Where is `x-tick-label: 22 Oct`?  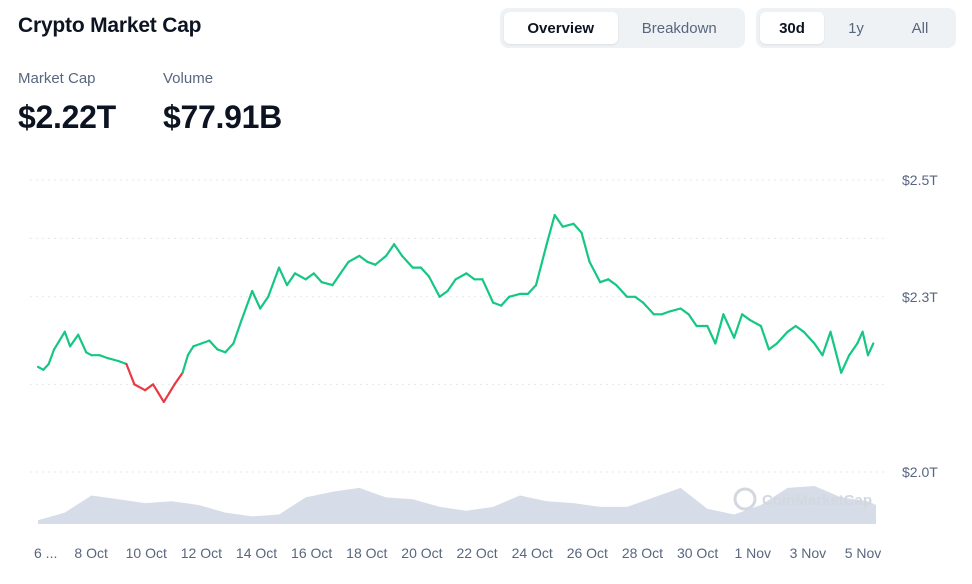
x-tick-label: 22 Oct is located at coordinates (476, 553).